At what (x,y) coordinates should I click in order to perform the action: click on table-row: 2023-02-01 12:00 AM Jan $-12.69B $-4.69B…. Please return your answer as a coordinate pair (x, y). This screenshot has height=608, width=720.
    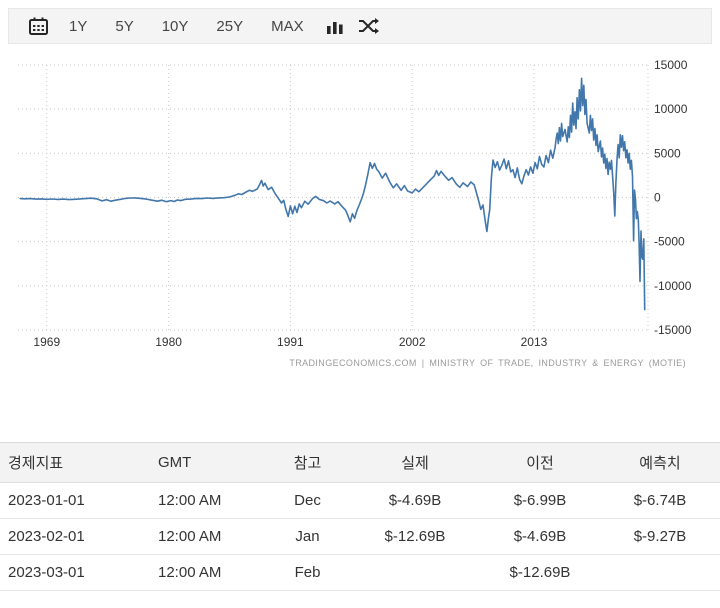
    Looking at the image, I should click on (360, 537).